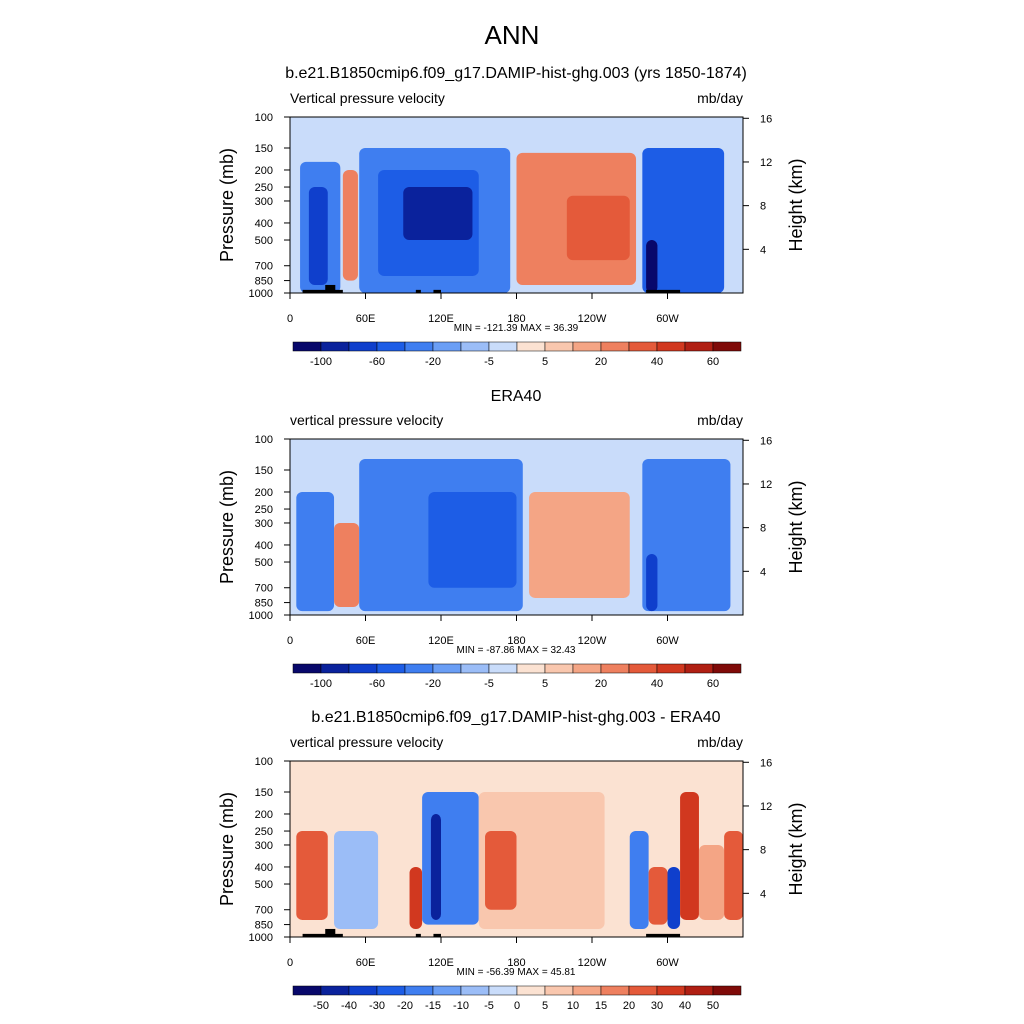 The image size is (1024, 1024). Describe the element at coordinates (720, 420) in the screenshot. I see `panel-2-right-string: mb/day` at that location.